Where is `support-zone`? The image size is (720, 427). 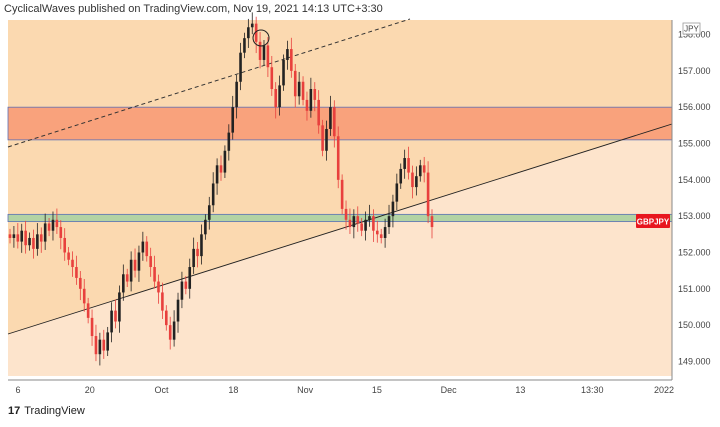 support-zone is located at coordinates (340, 218).